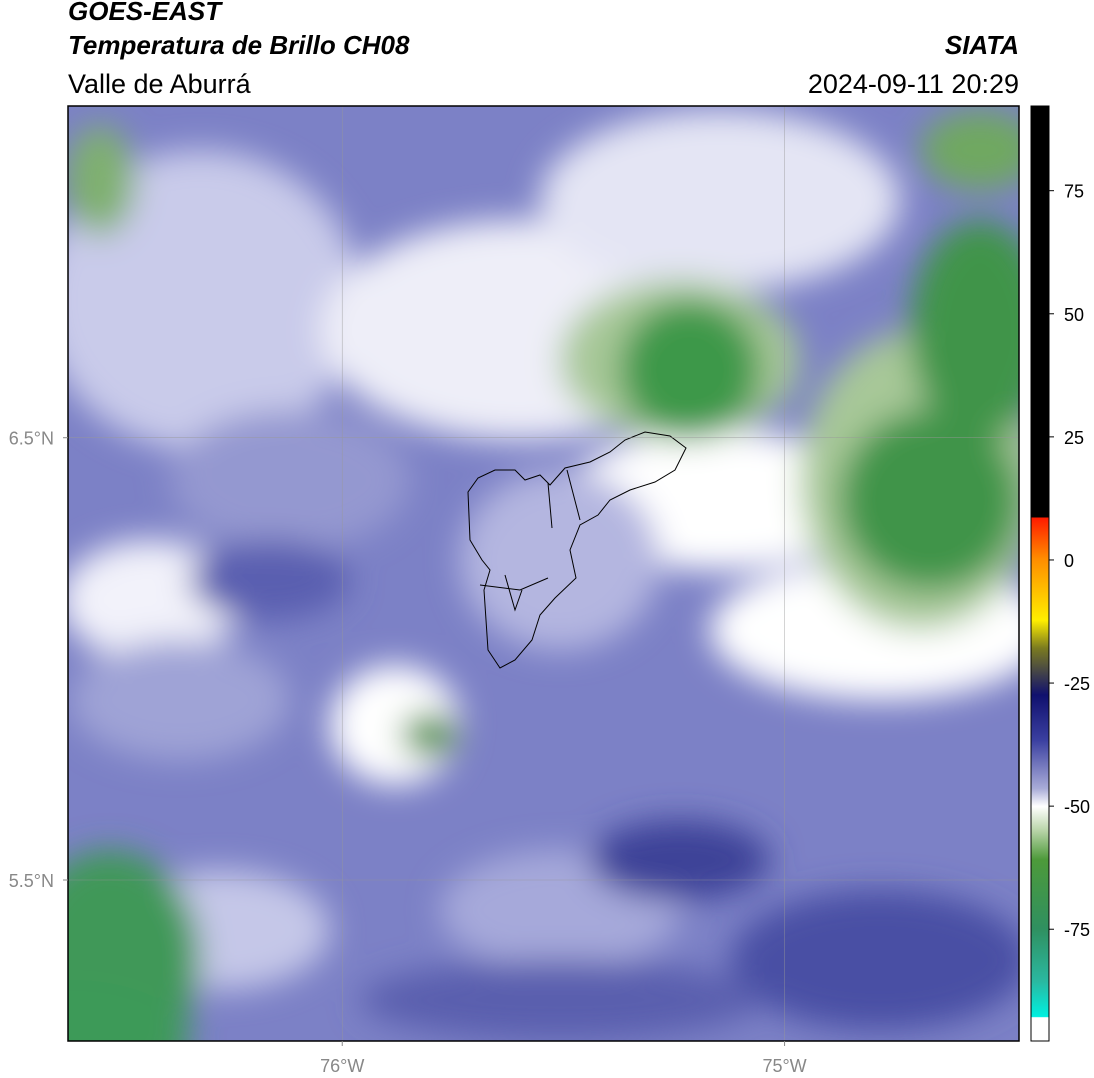 This screenshot has height=1078, width=1094. I want to click on colorbar-tick-label: 50, so click(1074, 315).